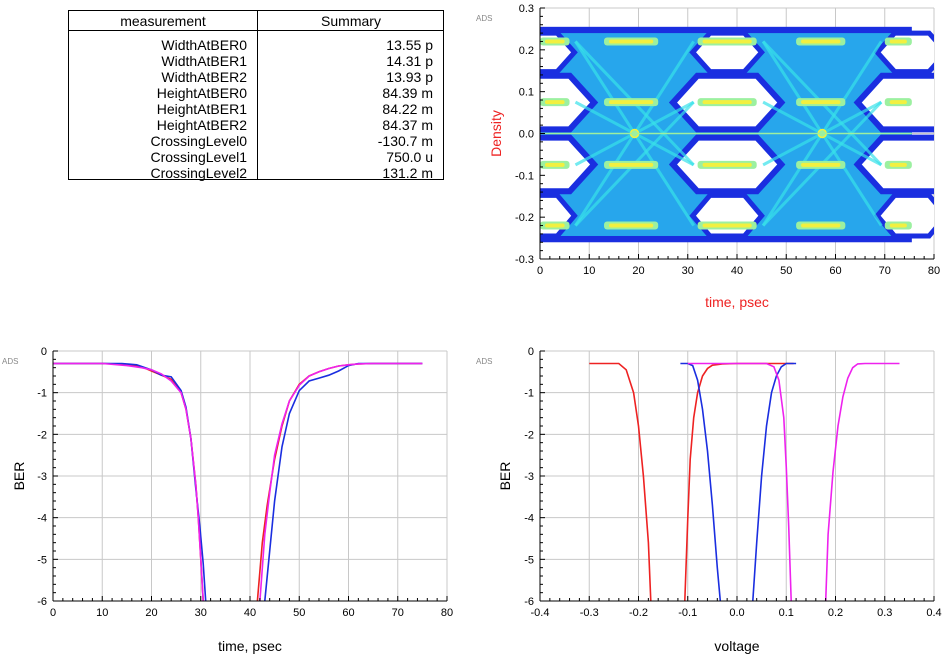 Image resolution: width=945 pixels, height=659 pixels. I want to click on x-tick-label: -0.4, so click(540, 613).